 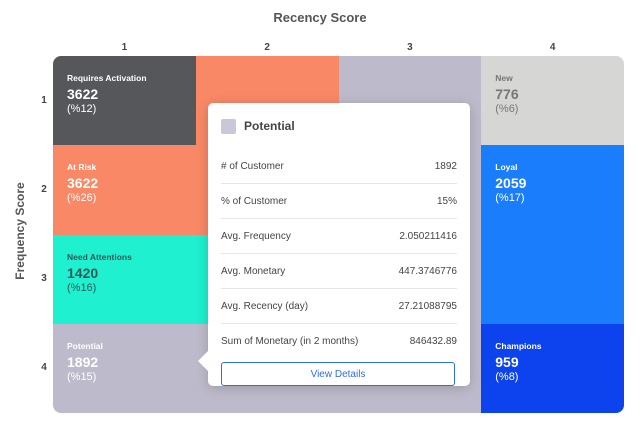 What do you see at coordinates (252, 166) in the screenshot?
I see `tooltip-row-label: # of Customer` at bounding box center [252, 166].